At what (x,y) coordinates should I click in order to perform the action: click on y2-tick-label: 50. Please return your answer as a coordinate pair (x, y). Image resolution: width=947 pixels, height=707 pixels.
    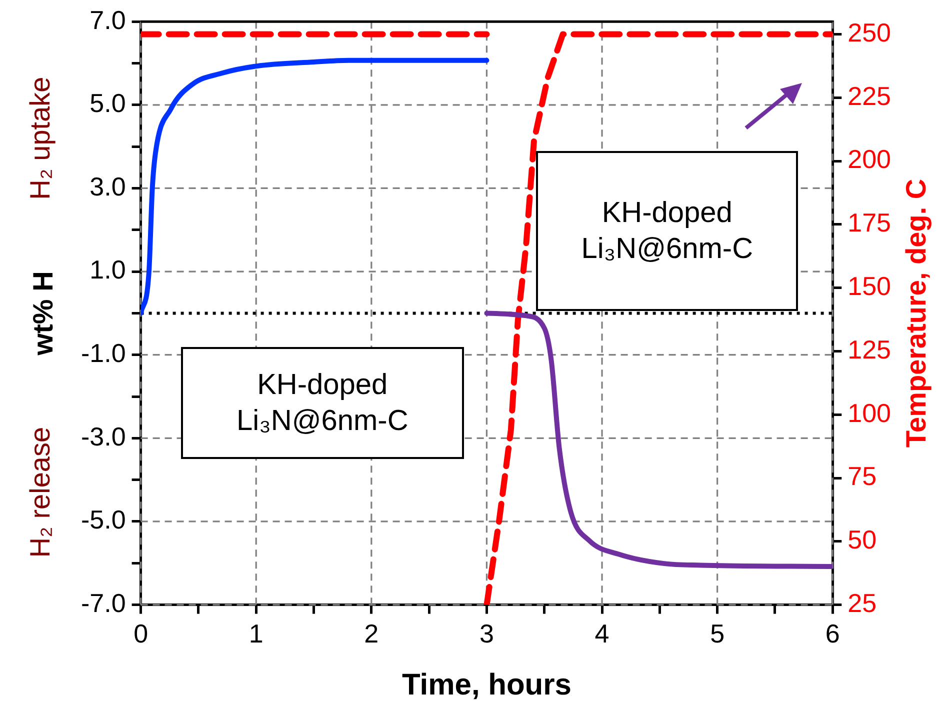
    Looking at the image, I should click on (862, 539).